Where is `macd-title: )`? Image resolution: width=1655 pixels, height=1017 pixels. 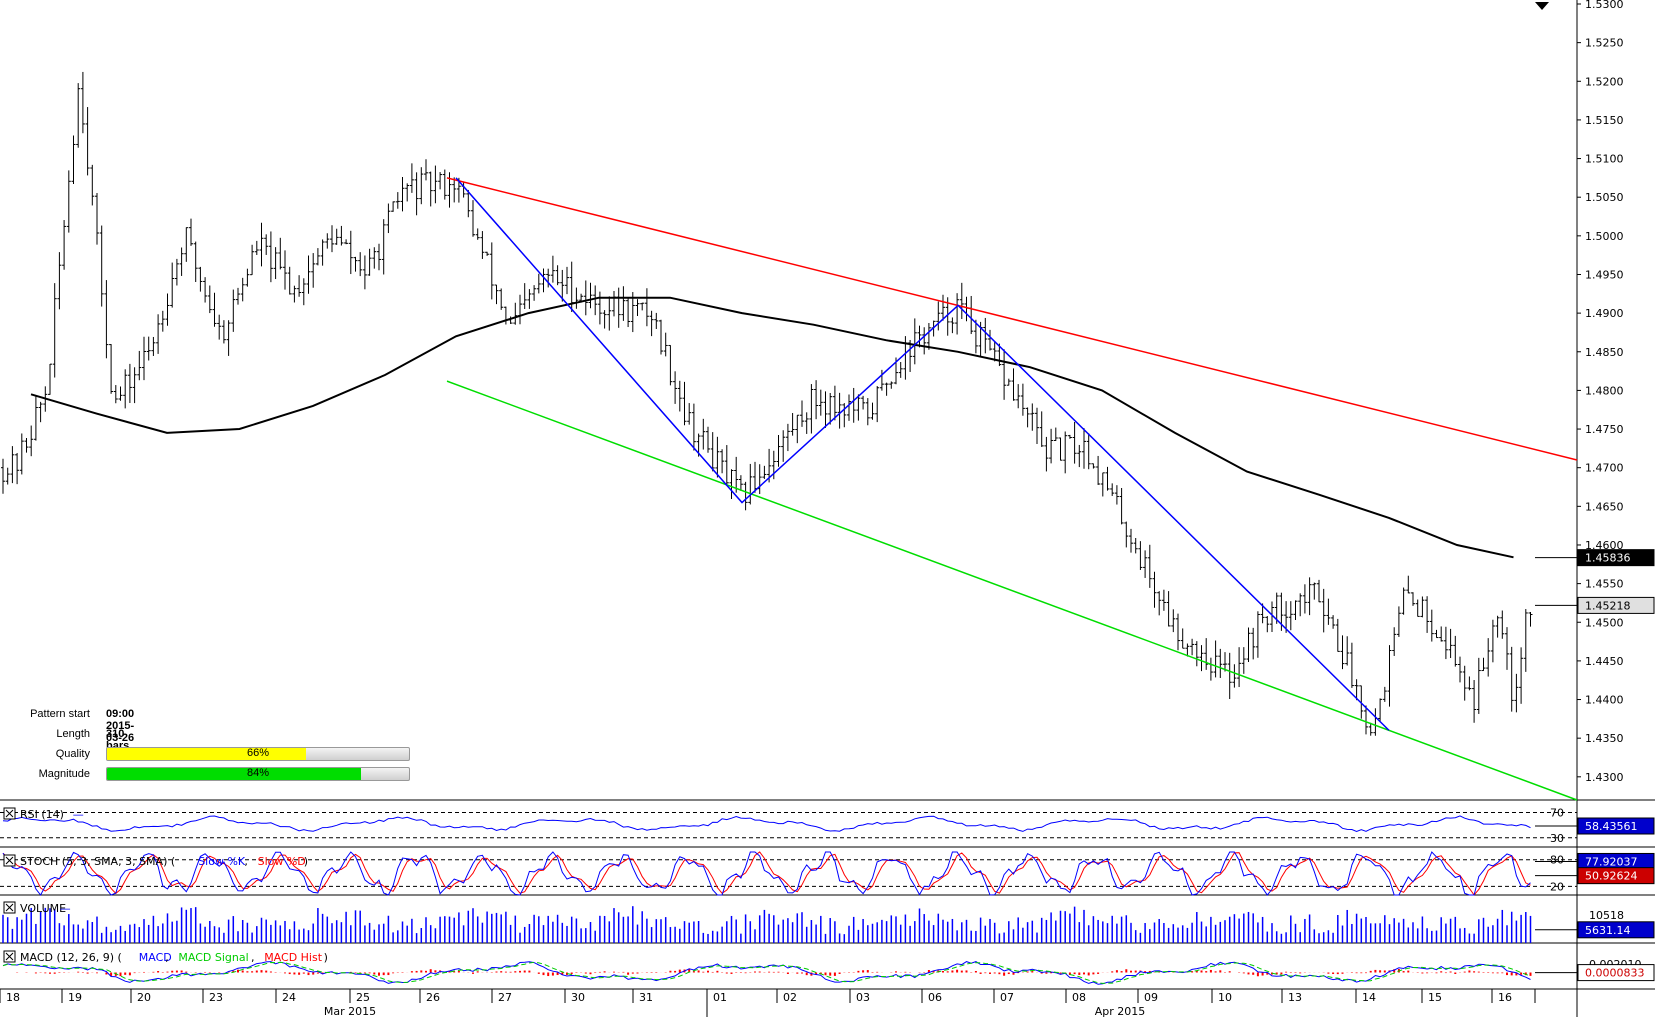 macd-title: ) is located at coordinates (326, 957).